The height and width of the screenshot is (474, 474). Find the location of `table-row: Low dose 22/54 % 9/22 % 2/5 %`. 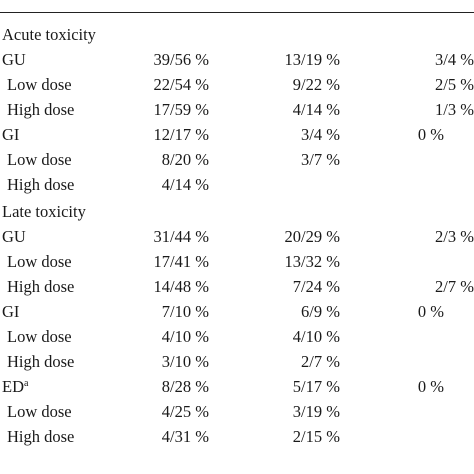

table-row: Low dose 22/54 % 9/22 % 2/5 % is located at coordinates (237, 84).